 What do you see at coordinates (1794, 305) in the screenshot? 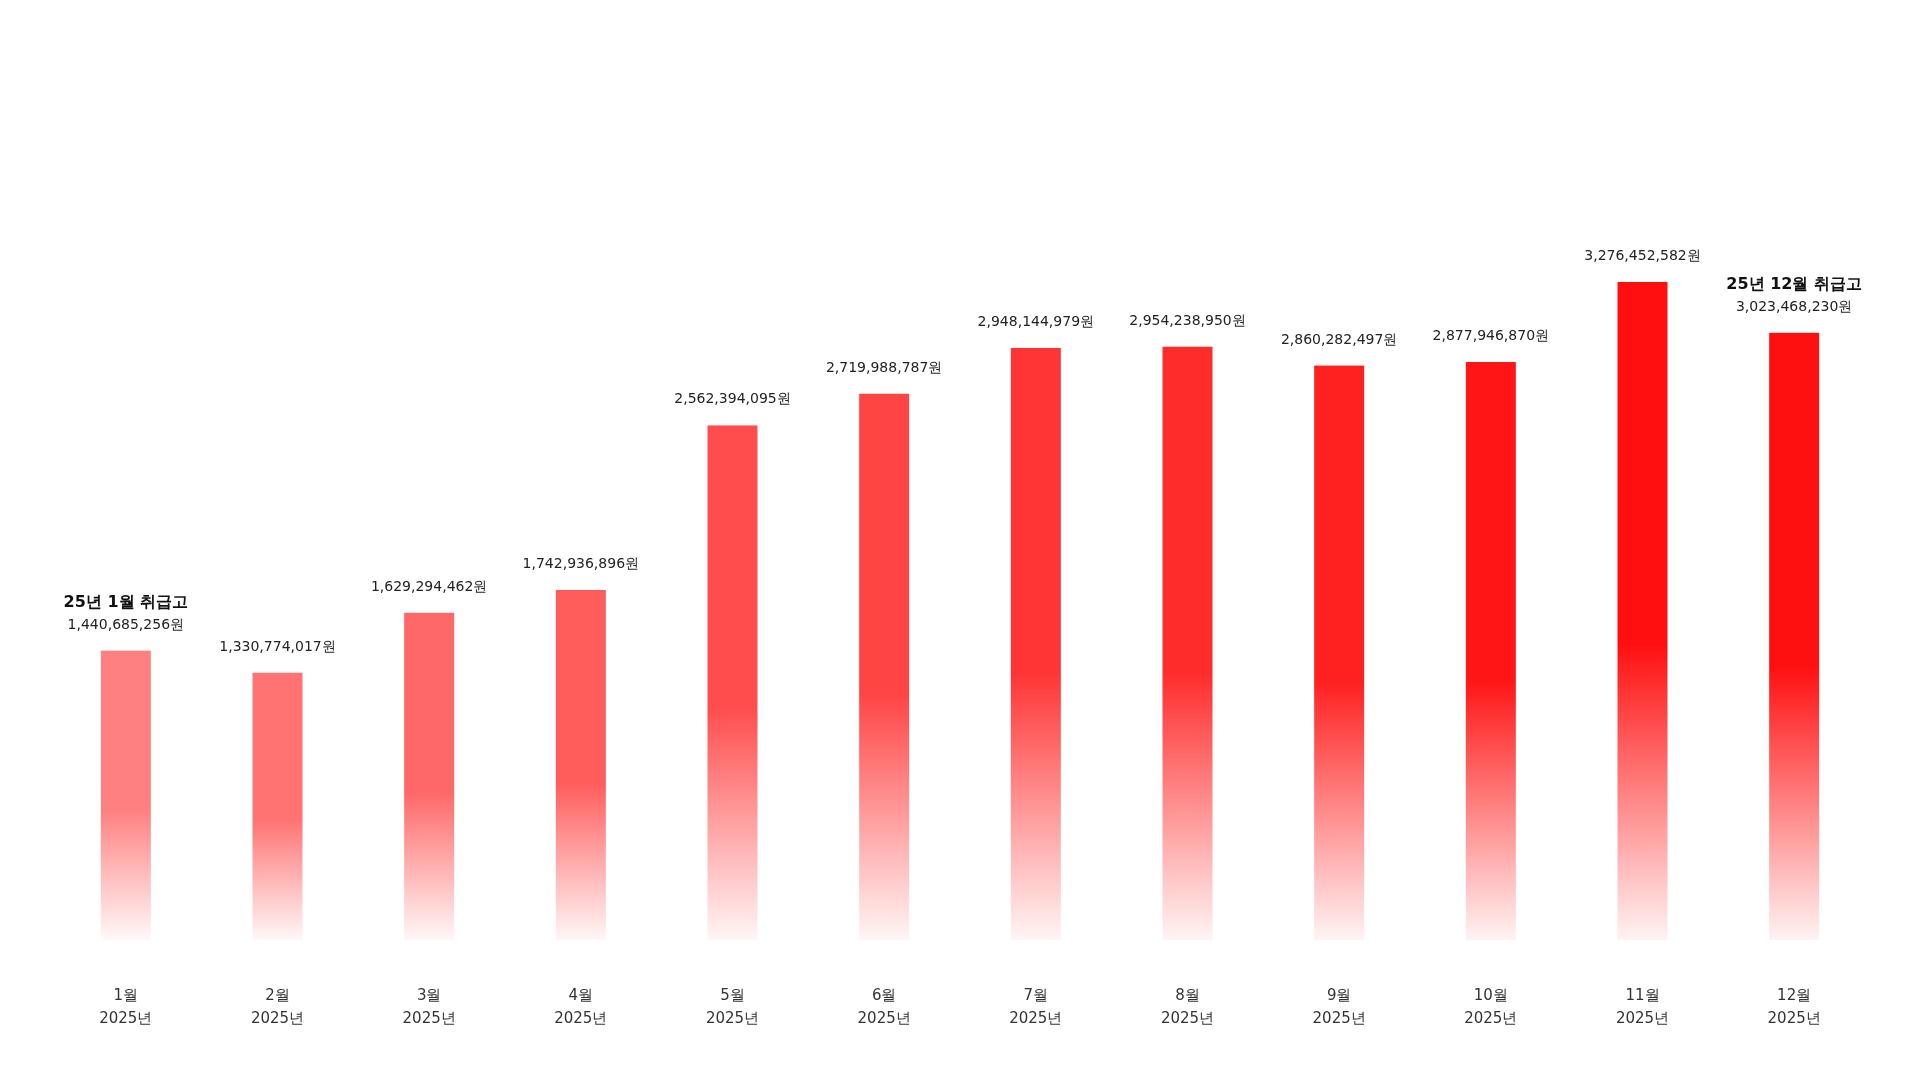
I see `data-label: 3,023,468,230원` at bounding box center [1794, 305].